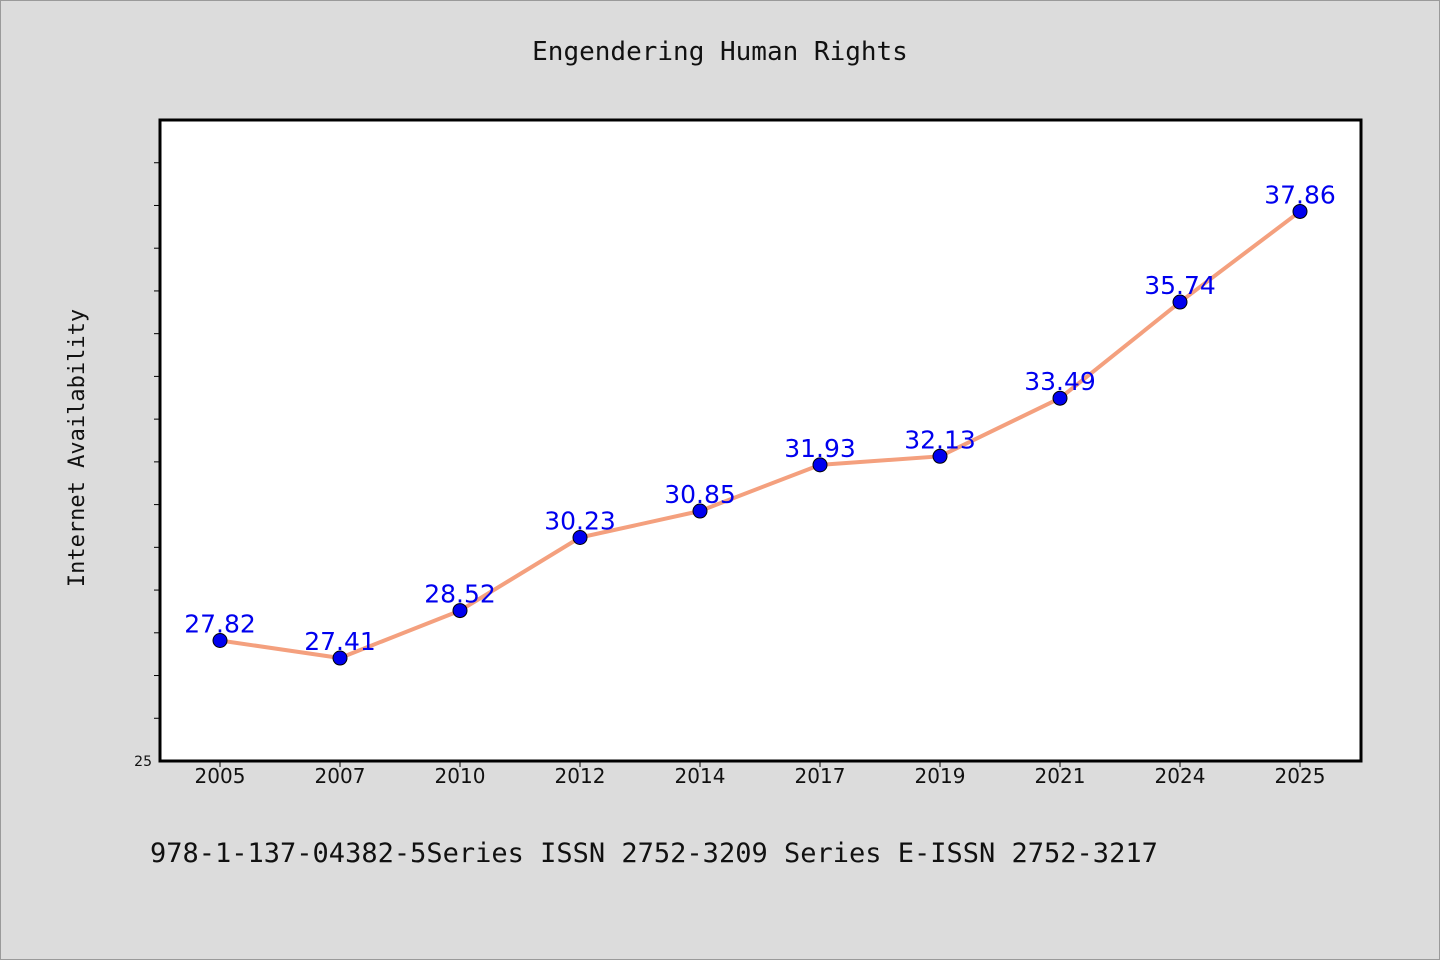 This screenshot has width=1440, height=960. What do you see at coordinates (940, 776) in the screenshot?
I see `x-tick-label: 2019` at bounding box center [940, 776].